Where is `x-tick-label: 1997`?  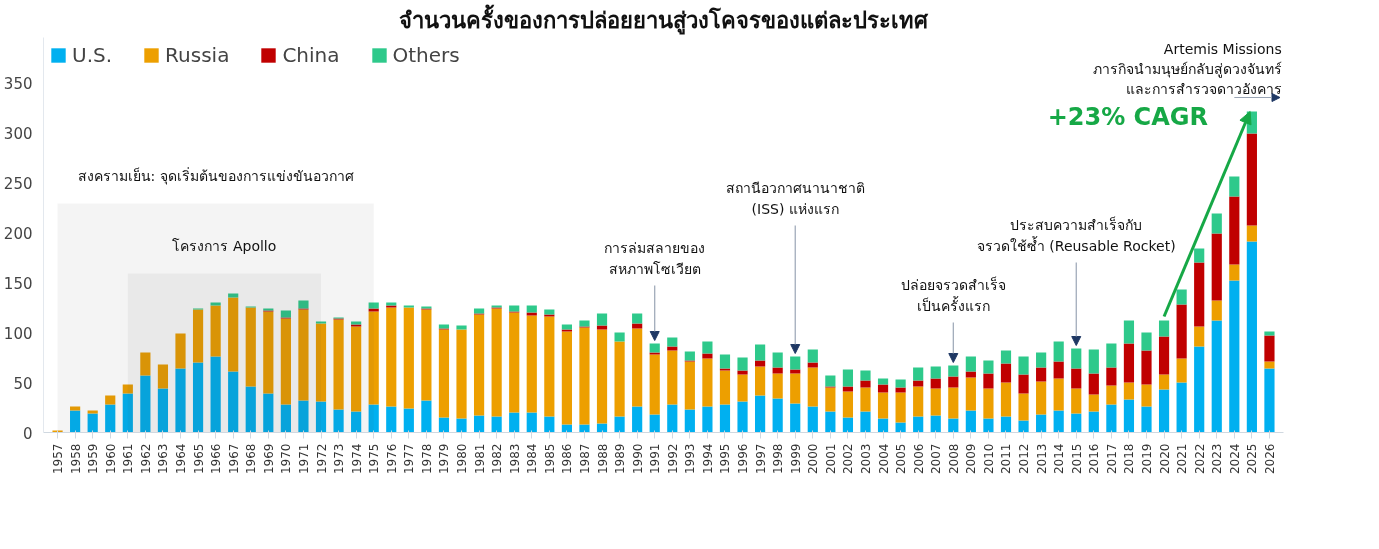 x-tick-label: 1997 is located at coordinates (760, 459).